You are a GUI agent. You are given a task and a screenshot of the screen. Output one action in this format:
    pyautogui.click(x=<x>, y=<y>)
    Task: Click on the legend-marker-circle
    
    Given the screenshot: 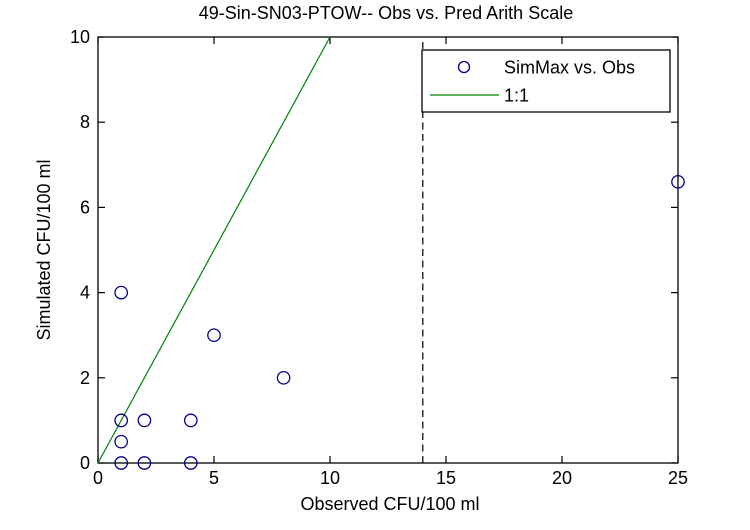 What is the action you would take?
    pyautogui.click(x=464, y=67)
    